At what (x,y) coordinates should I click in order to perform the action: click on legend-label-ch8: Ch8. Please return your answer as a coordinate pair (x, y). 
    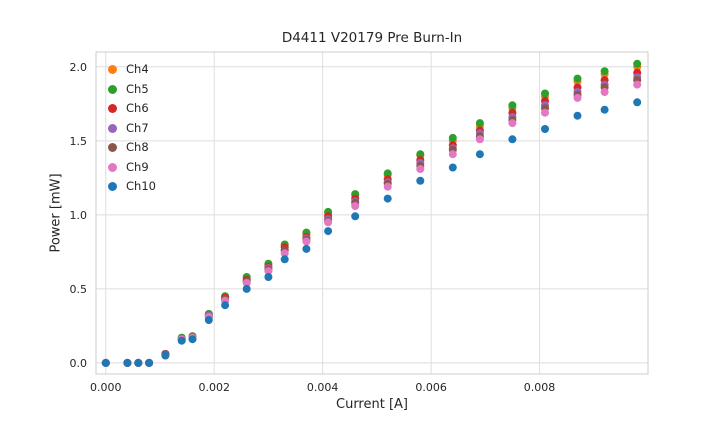
    Looking at the image, I should click on (137, 147).